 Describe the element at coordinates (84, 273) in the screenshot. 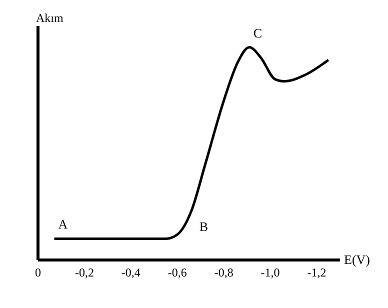

I see `x-tick-label: -0,2` at that location.